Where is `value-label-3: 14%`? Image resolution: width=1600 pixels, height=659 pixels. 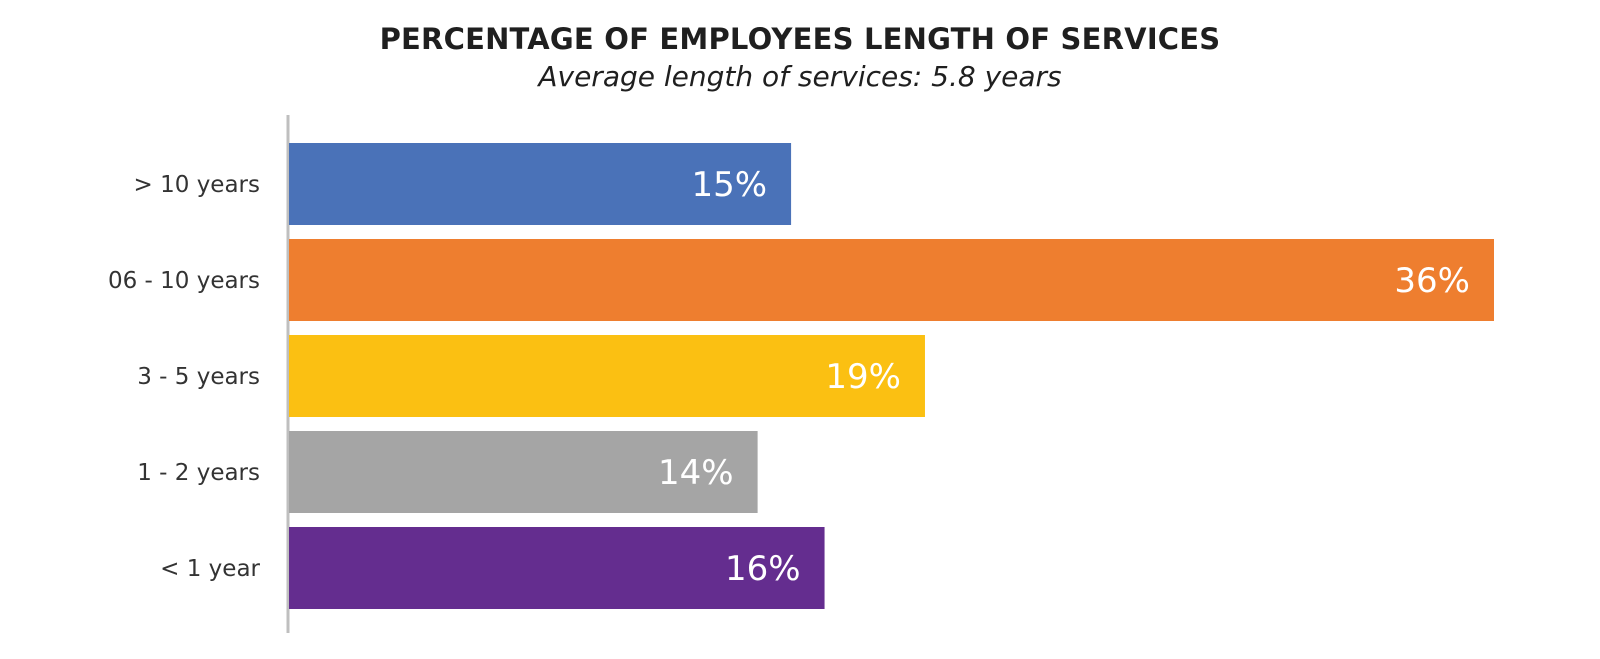
value-label-3: 14% is located at coordinates (696, 473).